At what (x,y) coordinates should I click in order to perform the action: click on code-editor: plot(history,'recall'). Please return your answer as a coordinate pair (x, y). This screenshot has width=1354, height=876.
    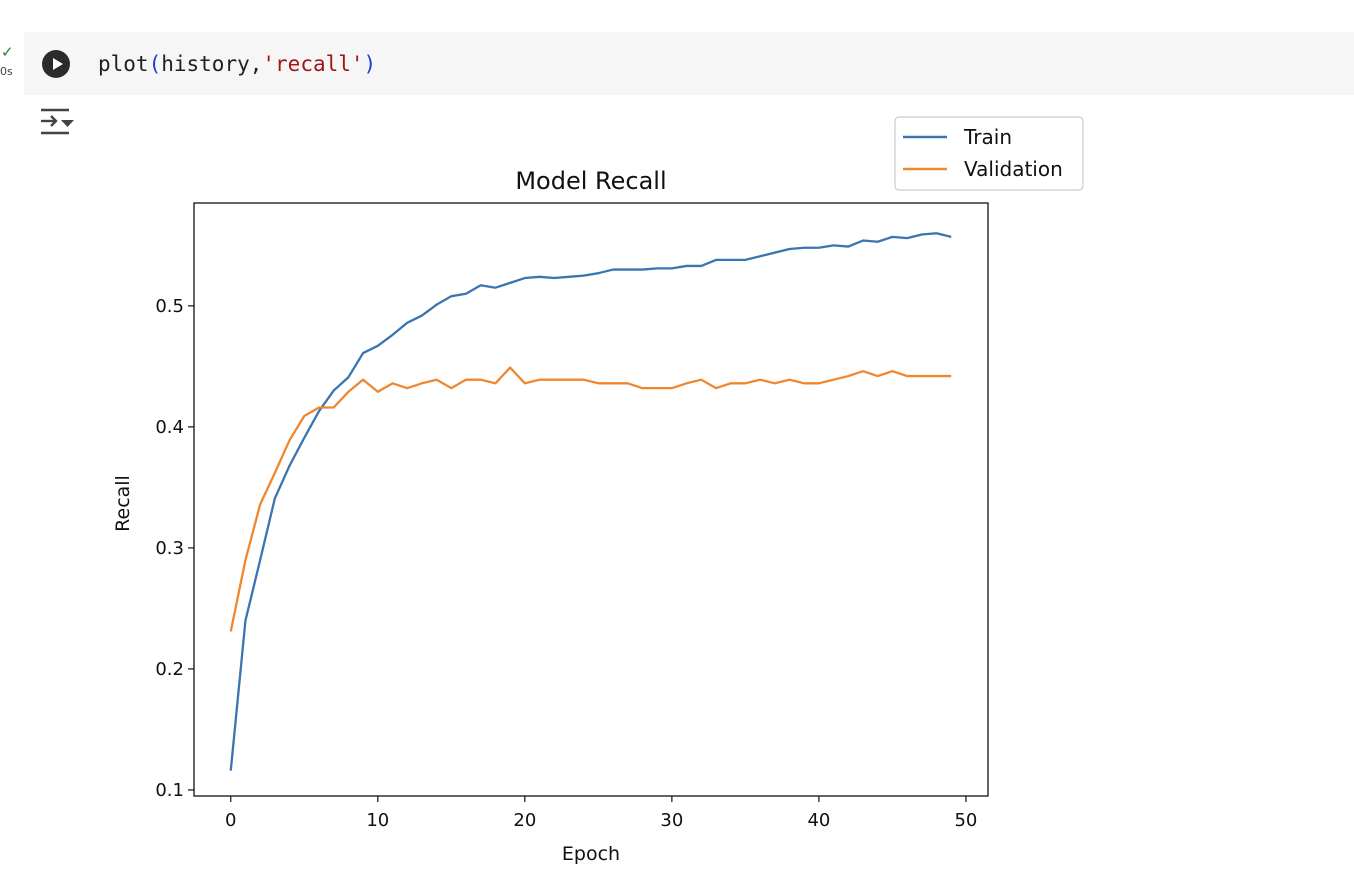
    Looking at the image, I should click on (237, 64).